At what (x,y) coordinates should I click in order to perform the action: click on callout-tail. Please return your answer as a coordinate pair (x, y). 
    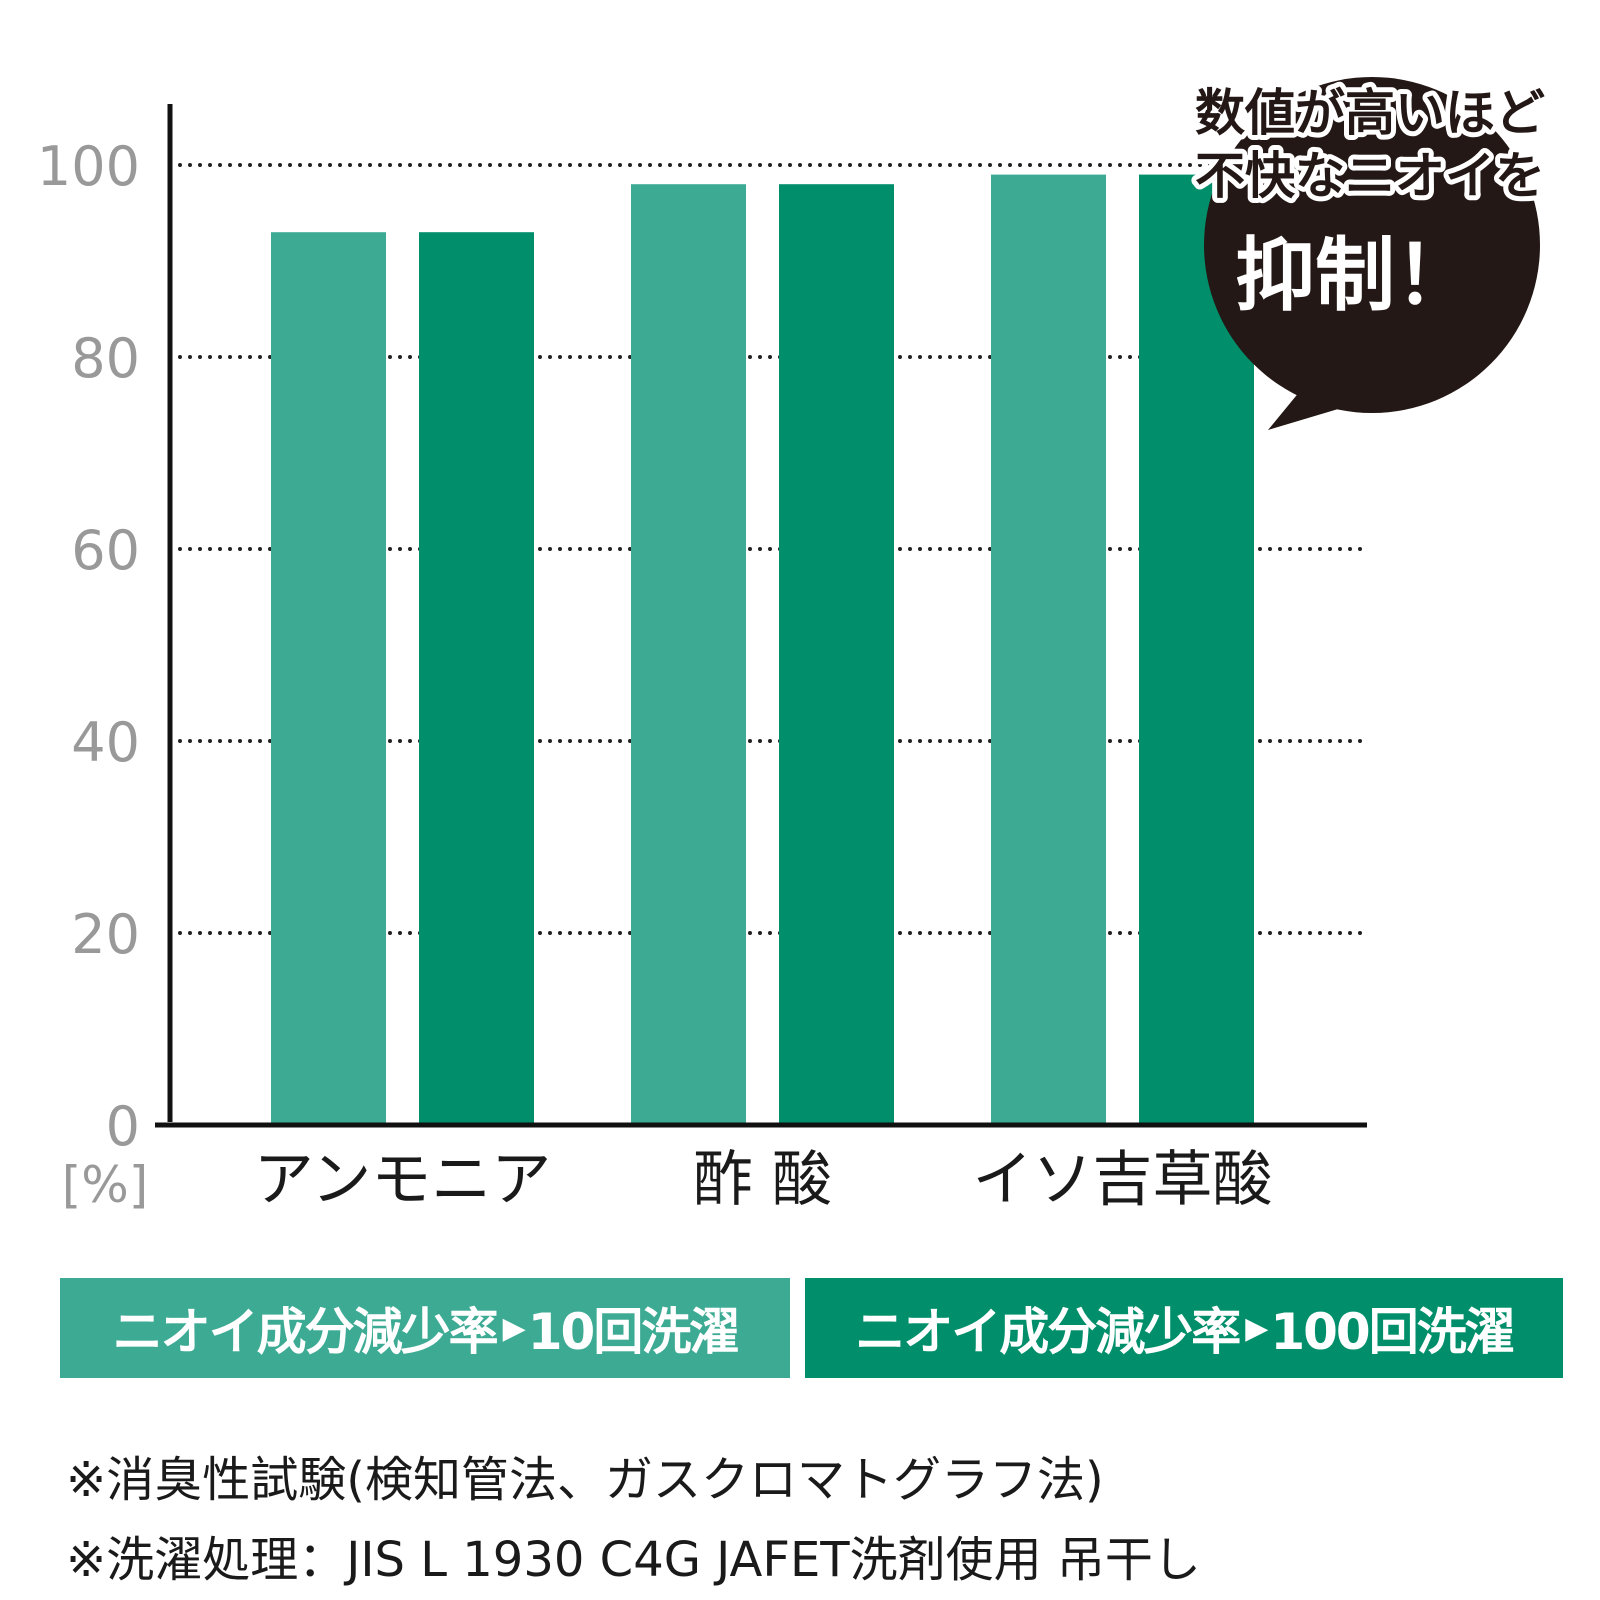
    Looking at the image, I should click on (1326, 407).